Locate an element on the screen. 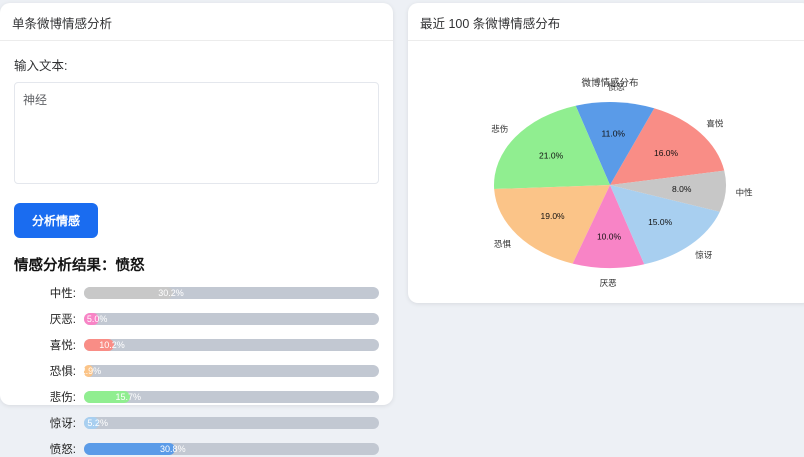 This screenshot has height=457, width=804. bar-value: 30.8% is located at coordinates (173, 449).